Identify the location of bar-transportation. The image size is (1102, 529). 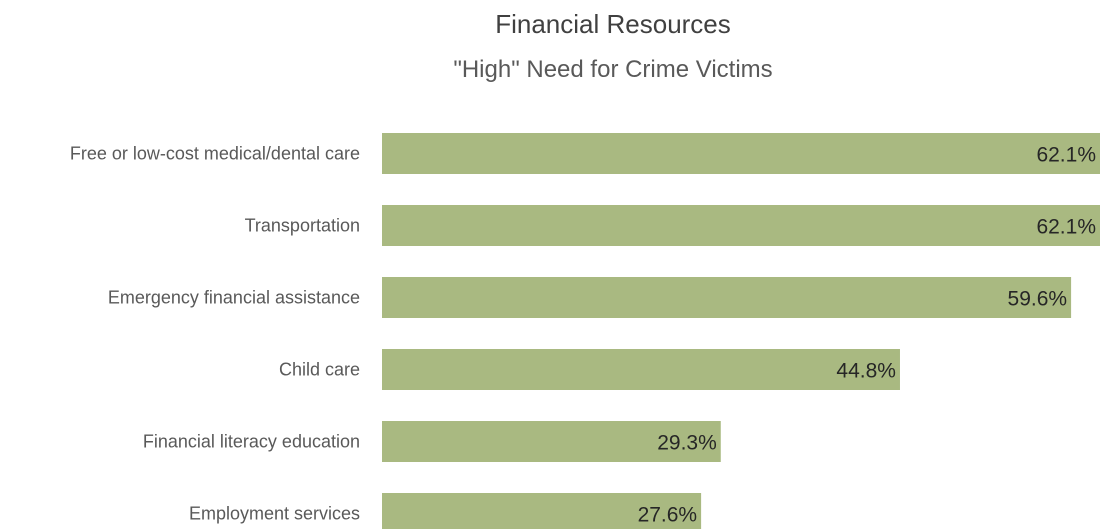
(741, 225).